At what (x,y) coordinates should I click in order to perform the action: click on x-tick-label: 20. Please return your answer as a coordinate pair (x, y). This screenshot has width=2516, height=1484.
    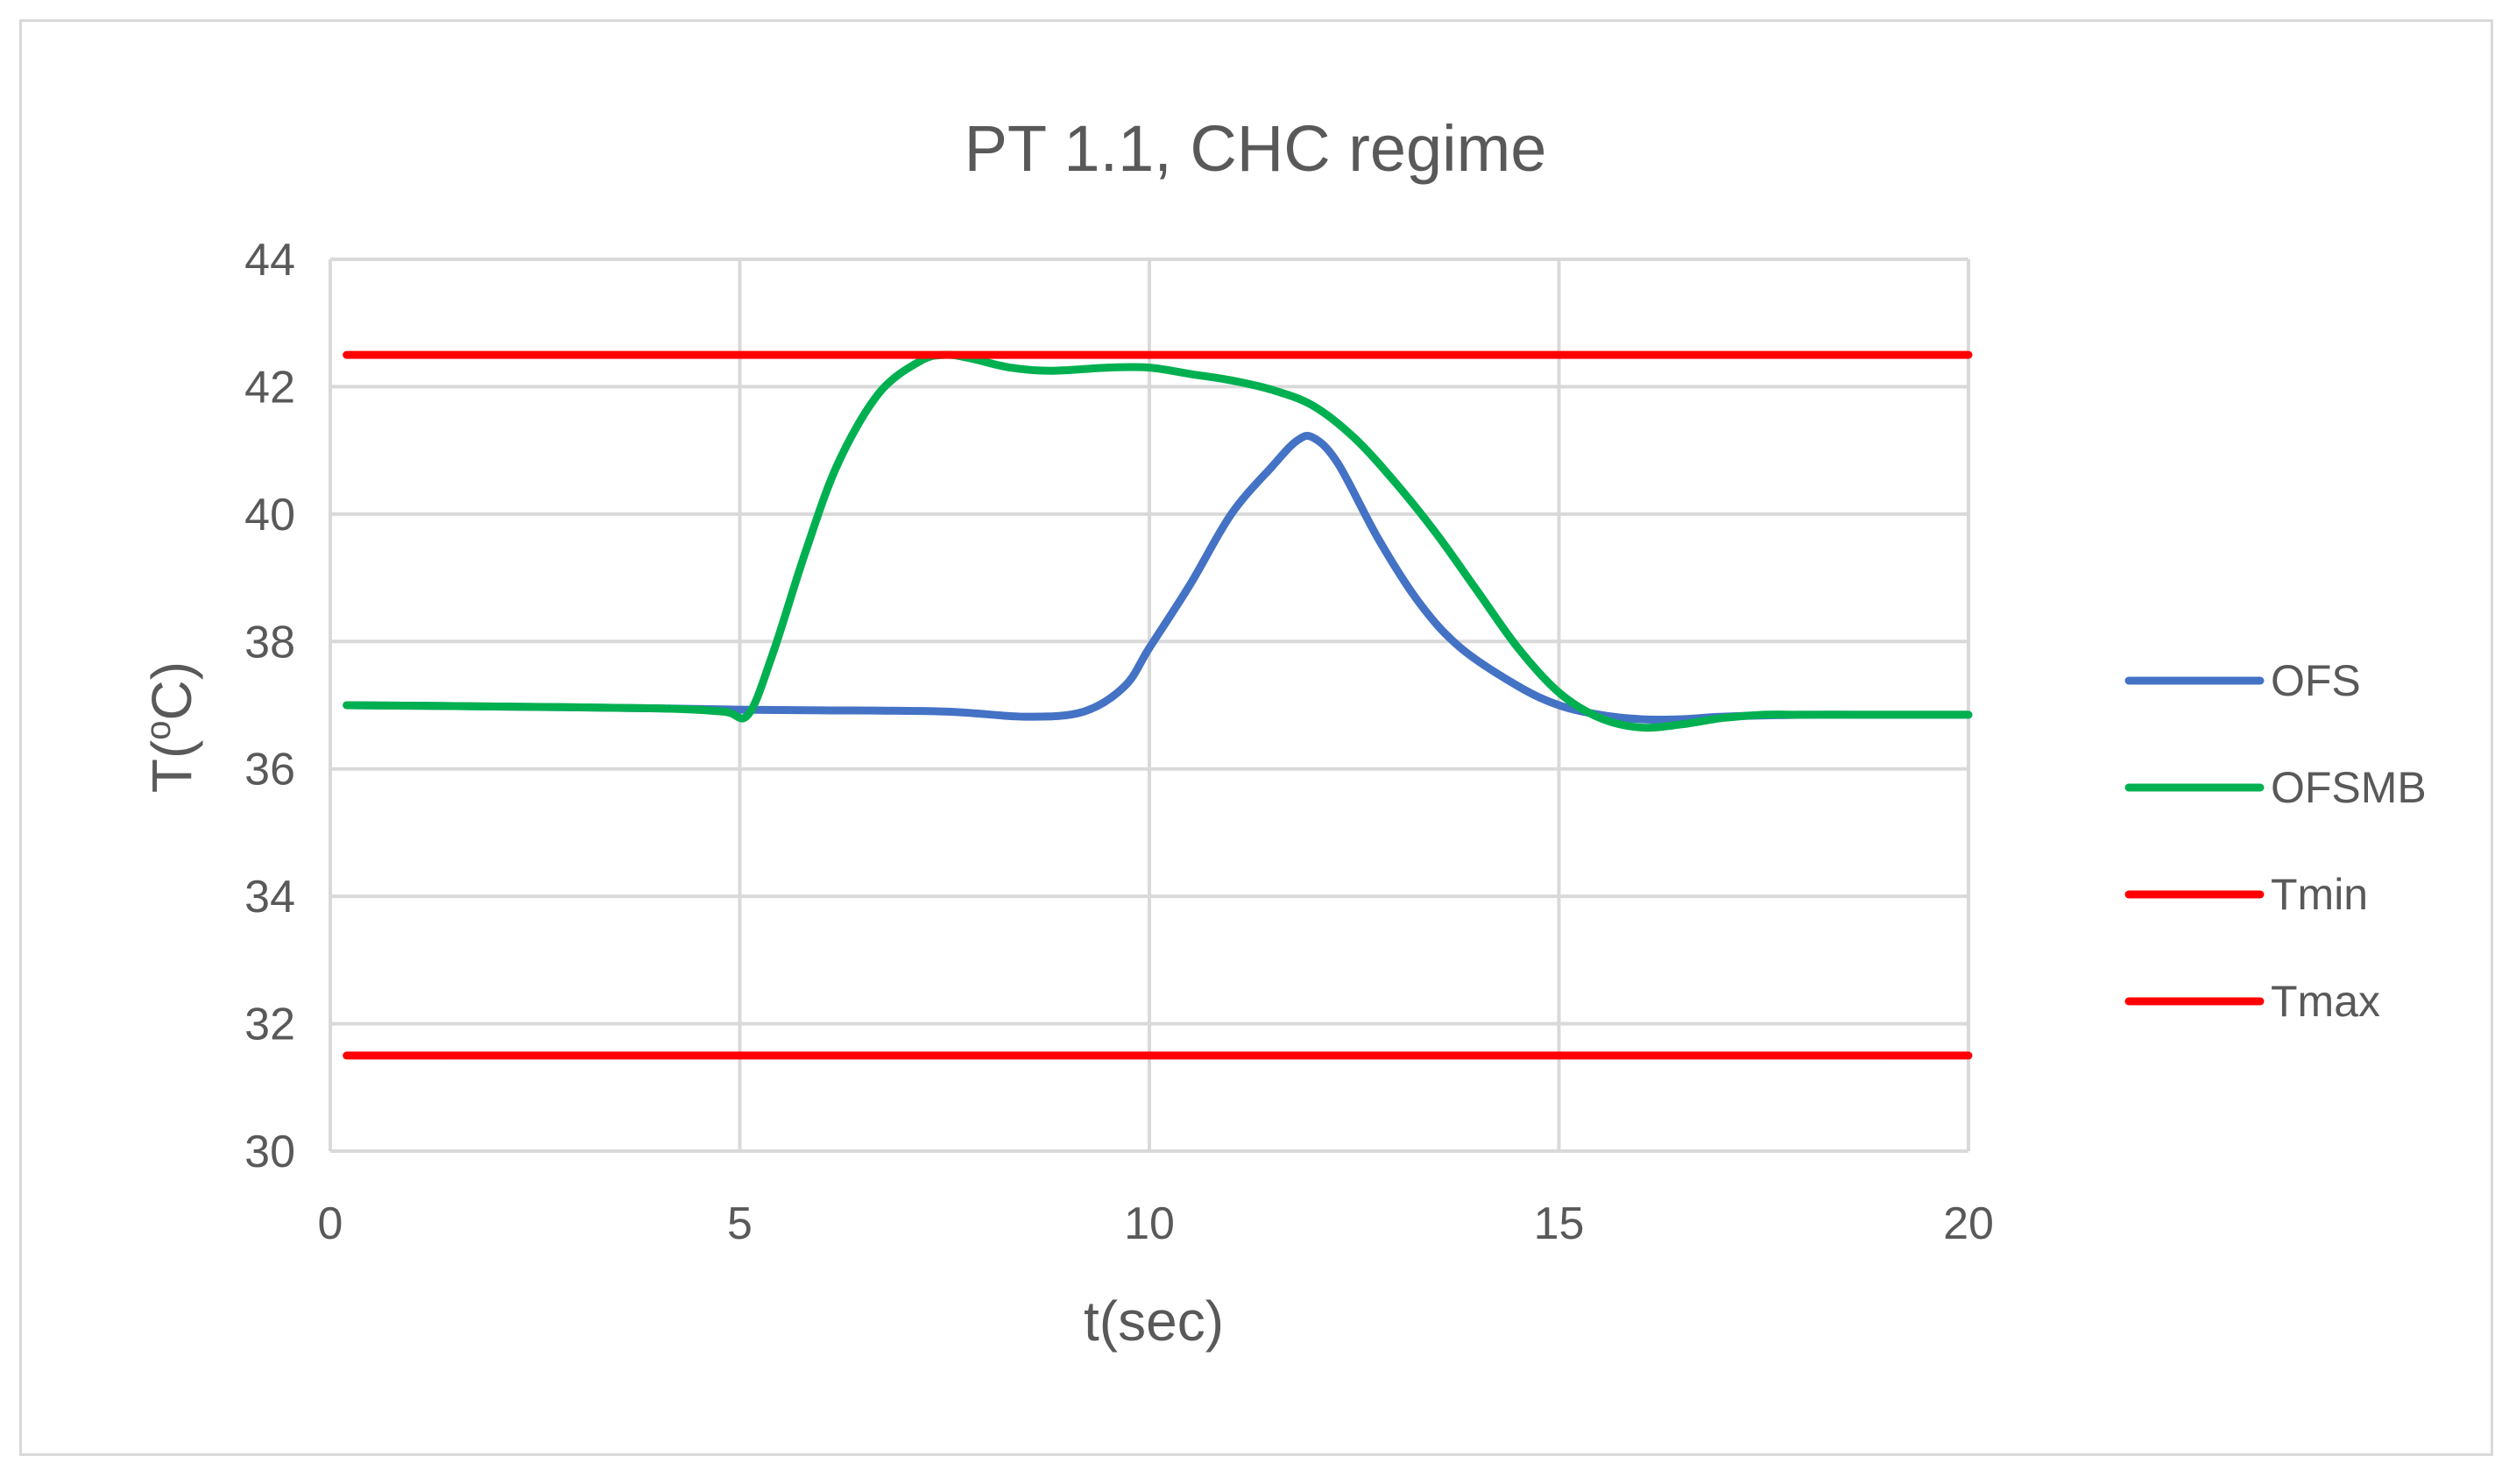
    Looking at the image, I should click on (1968, 1224).